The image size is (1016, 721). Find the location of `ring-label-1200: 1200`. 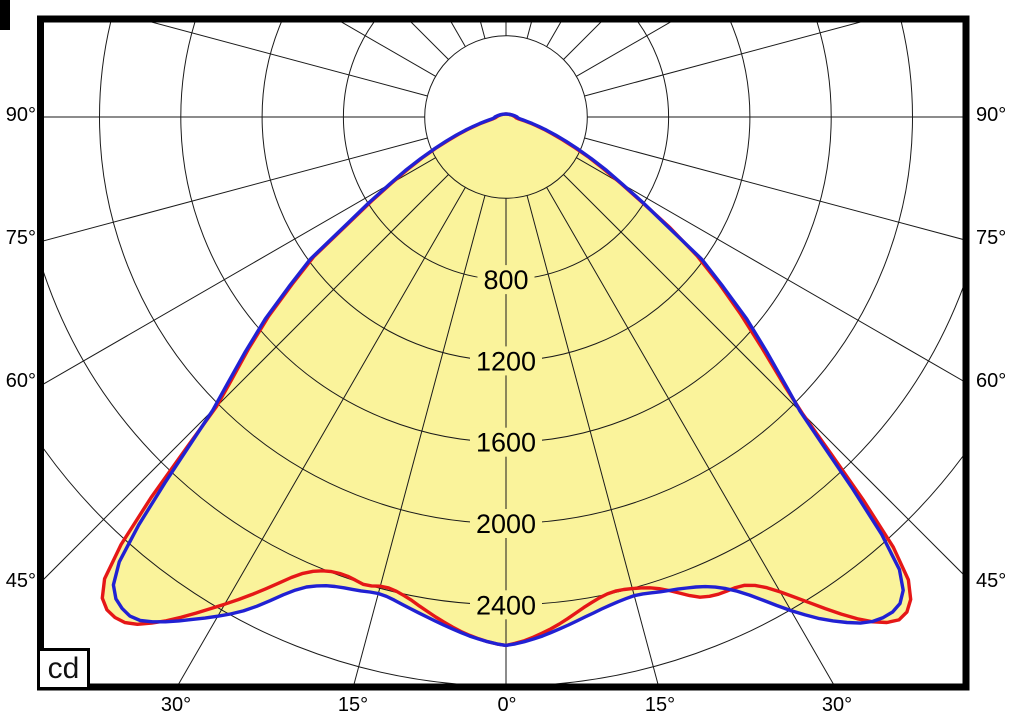

ring-label-1200: 1200 is located at coordinates (506, 361).